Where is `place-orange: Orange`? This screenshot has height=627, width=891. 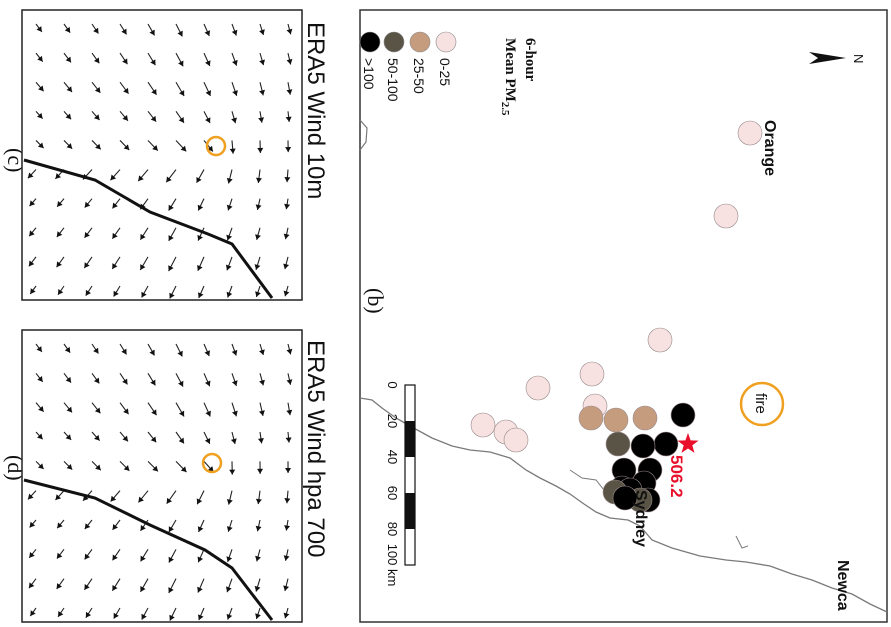 place-orange: Orange is located at coordinates (769, 148).